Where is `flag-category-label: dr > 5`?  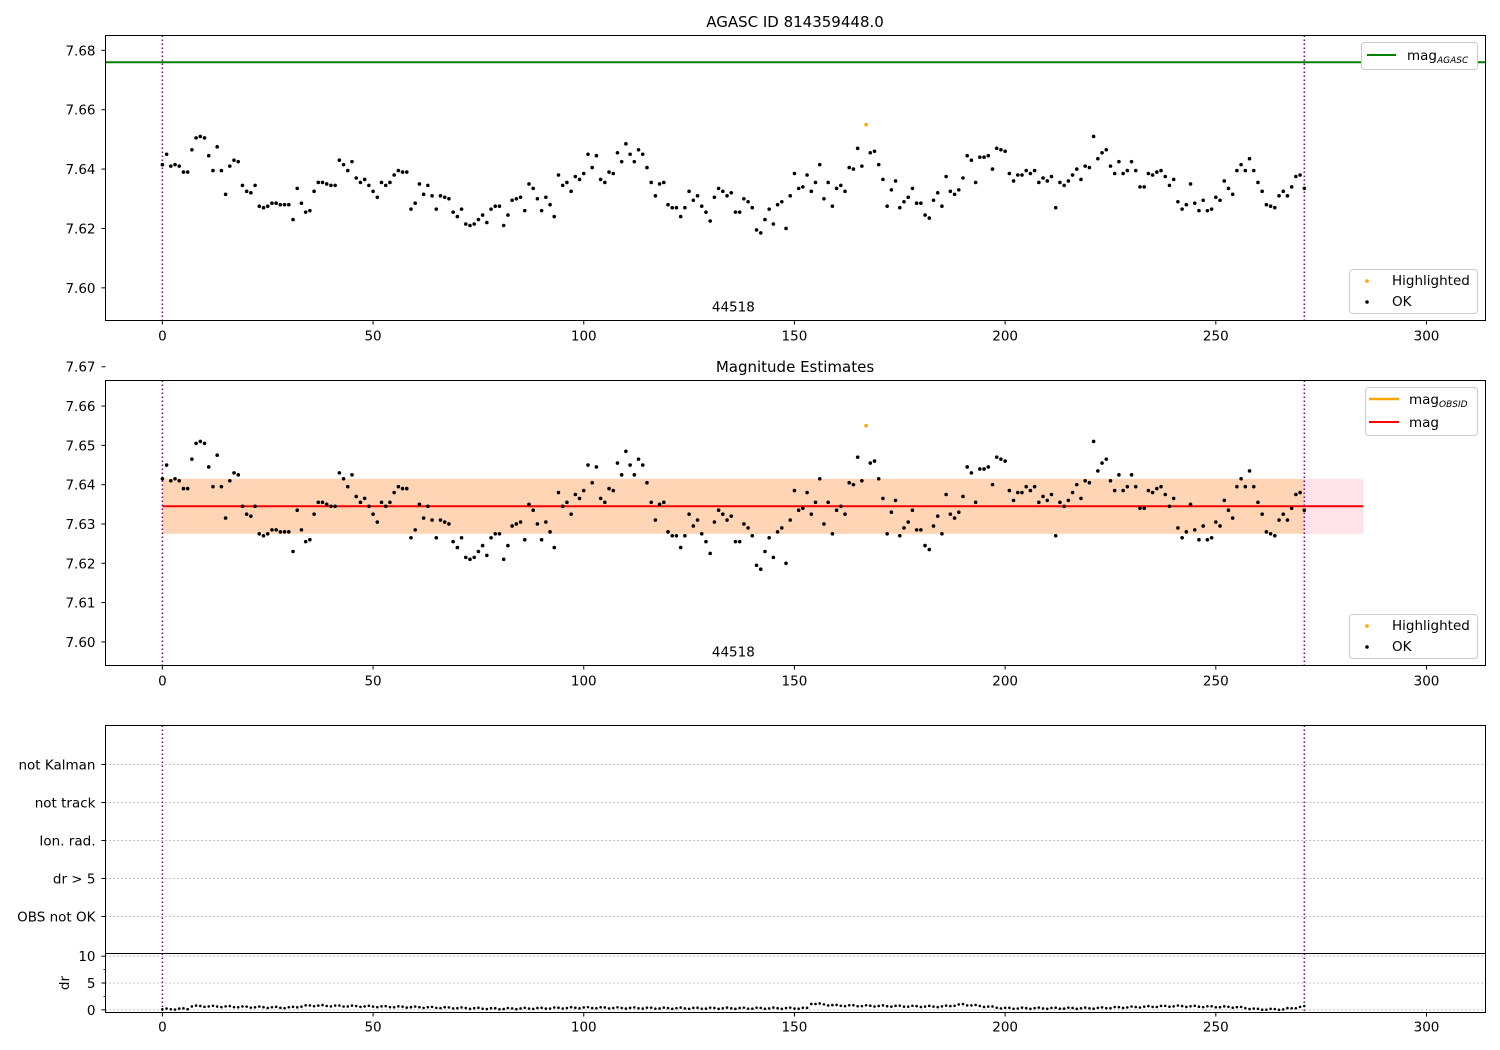
flag-category-label: dr > 5 is located at coordinates (74, 880).